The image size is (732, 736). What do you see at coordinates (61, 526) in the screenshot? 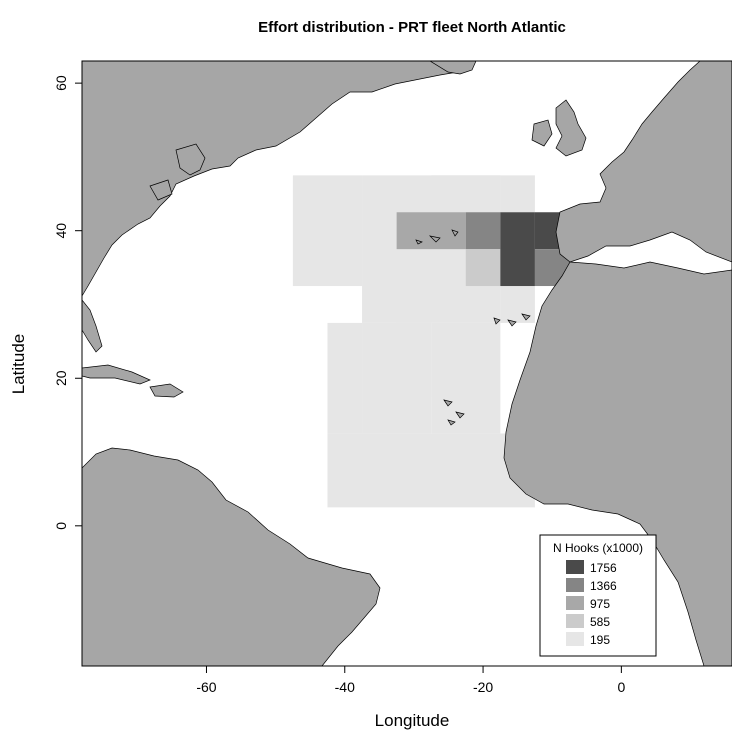
I see `y-tick-label: 0` at bounding box center [61, 526].